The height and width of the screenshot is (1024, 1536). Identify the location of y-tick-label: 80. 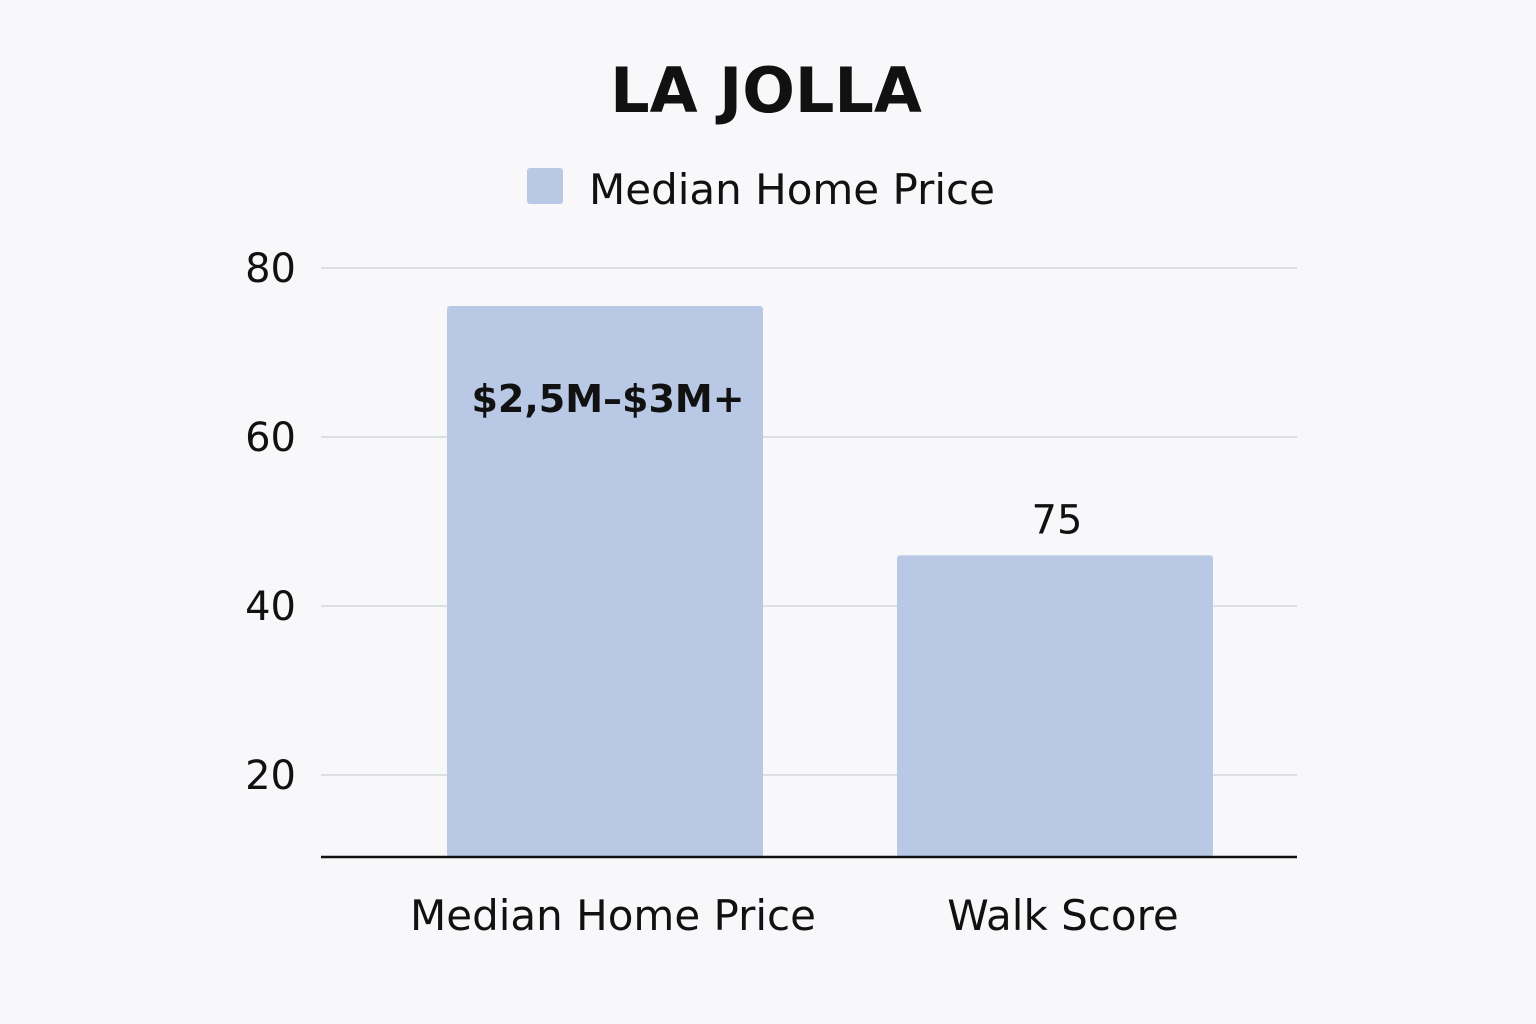
(270, 269).